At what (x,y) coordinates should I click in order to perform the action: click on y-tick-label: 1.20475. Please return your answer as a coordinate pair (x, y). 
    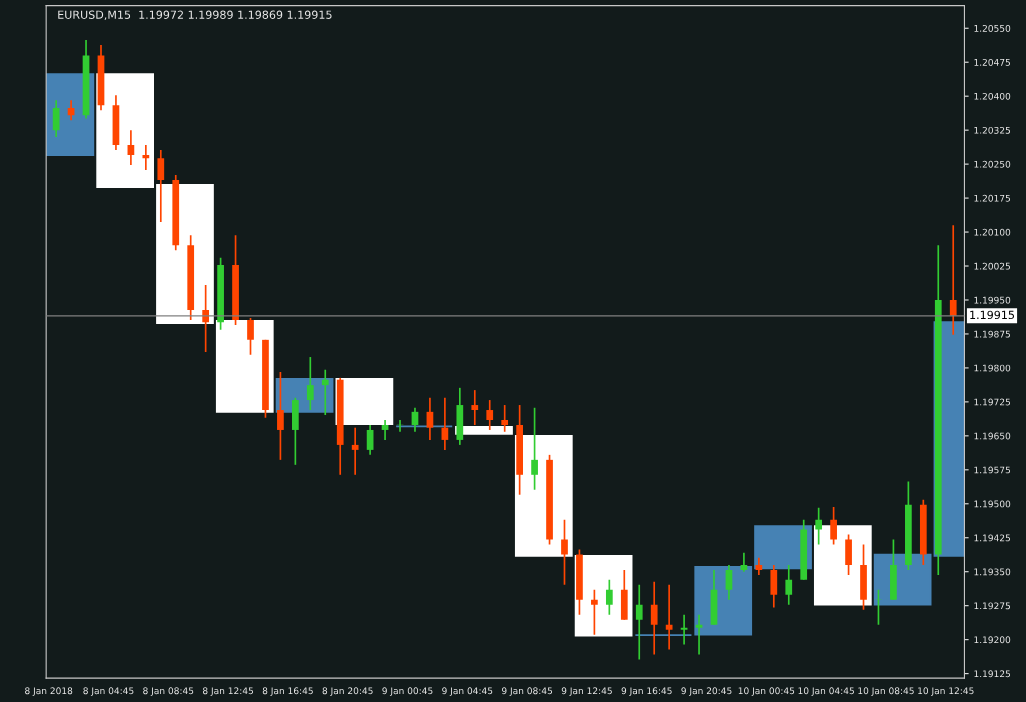
    Looking at the image, I should click on (992, 62).